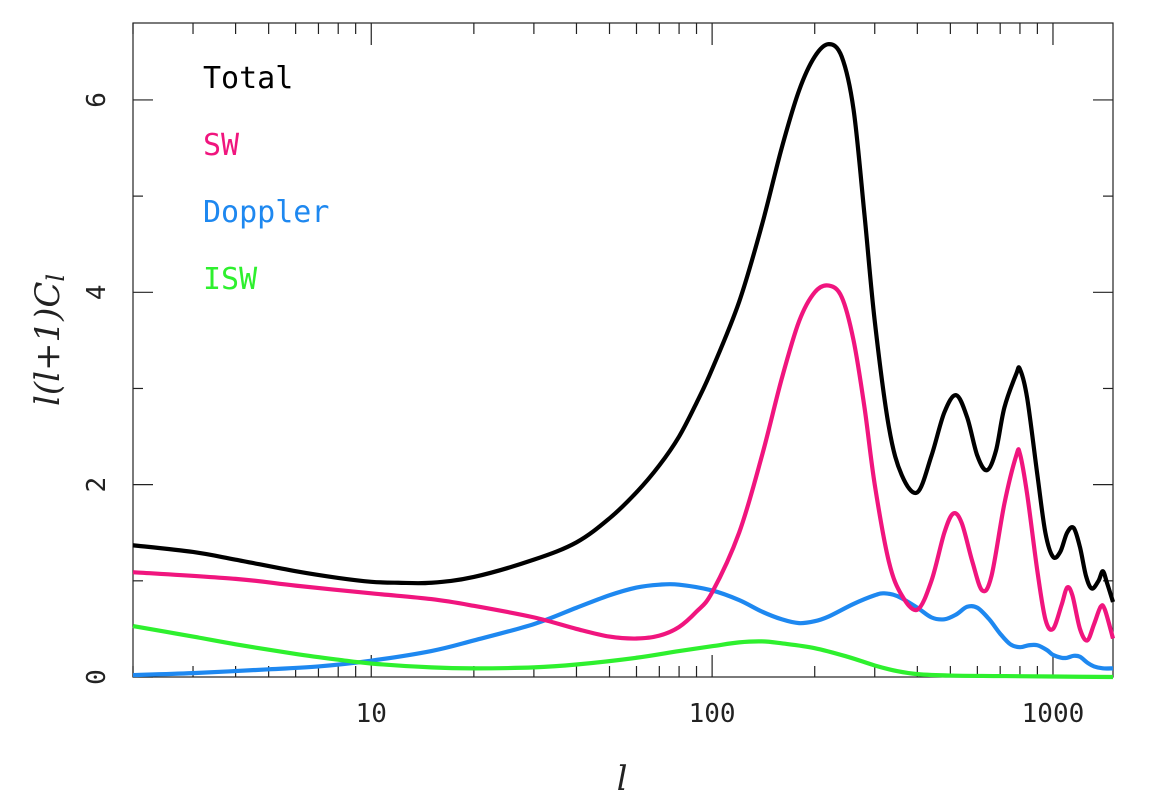 The image size is (1156, 812). What do you see at coordinates (1053, 714) in the screenshot?
I see `x-tick-label: 1000` at bounding box center [1053, 714].